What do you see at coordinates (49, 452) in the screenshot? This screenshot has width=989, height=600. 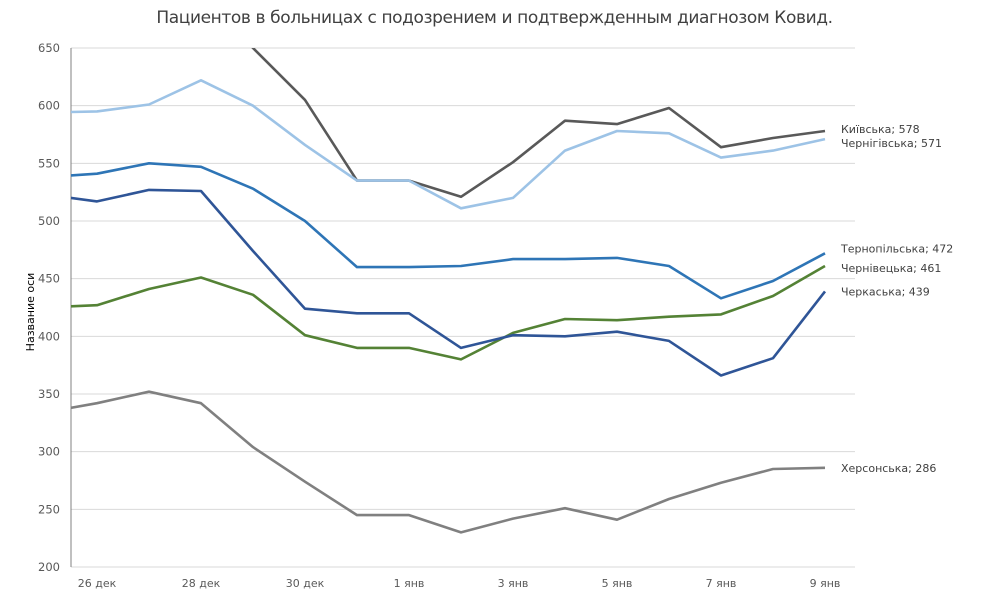 I see `y-tick-label: 300` at bounding box center [49, 452].